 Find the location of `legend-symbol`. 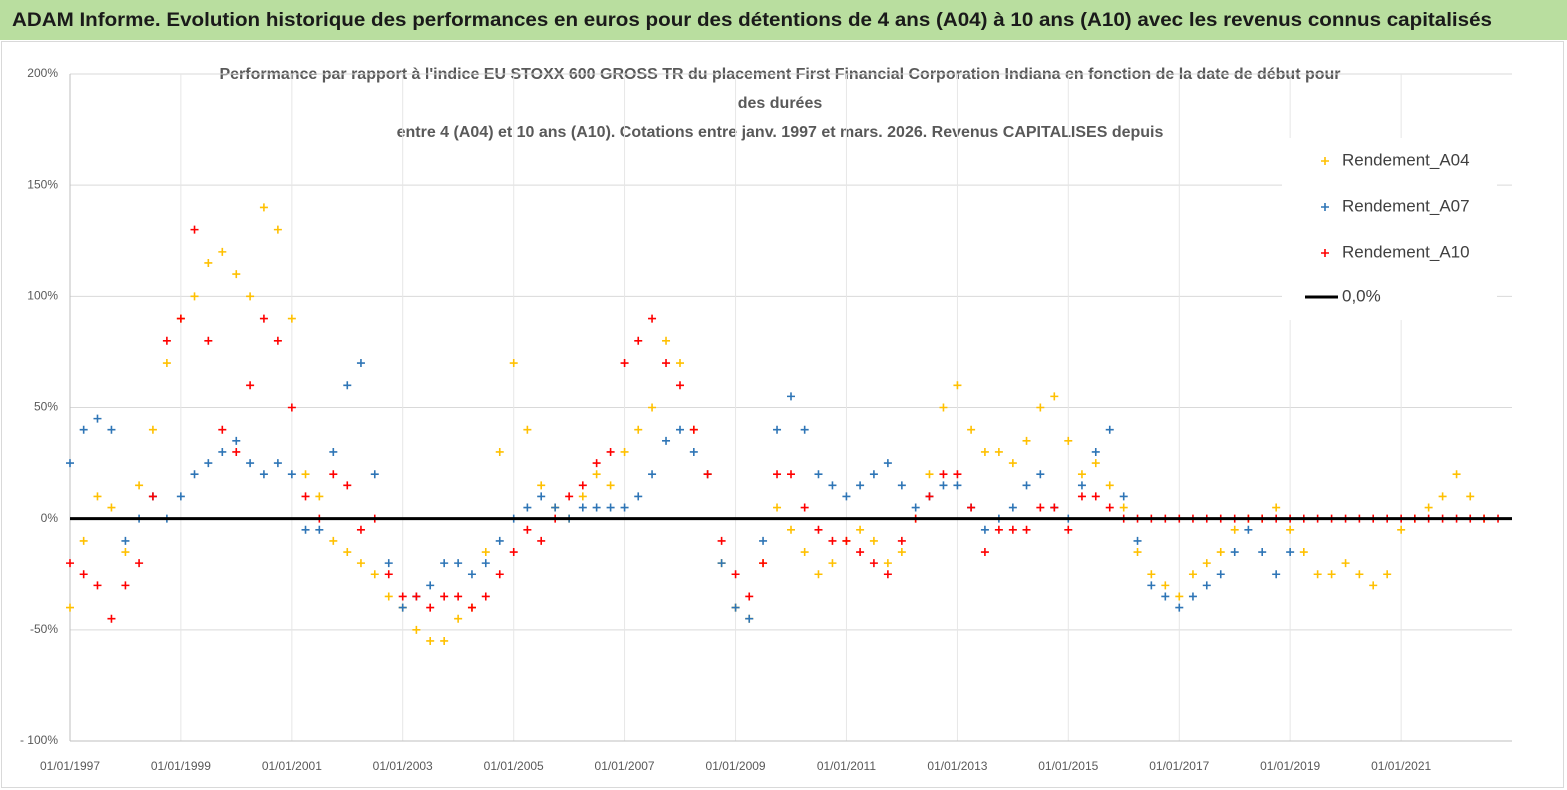

legend-symbol is located at coordinates (1325, 253).